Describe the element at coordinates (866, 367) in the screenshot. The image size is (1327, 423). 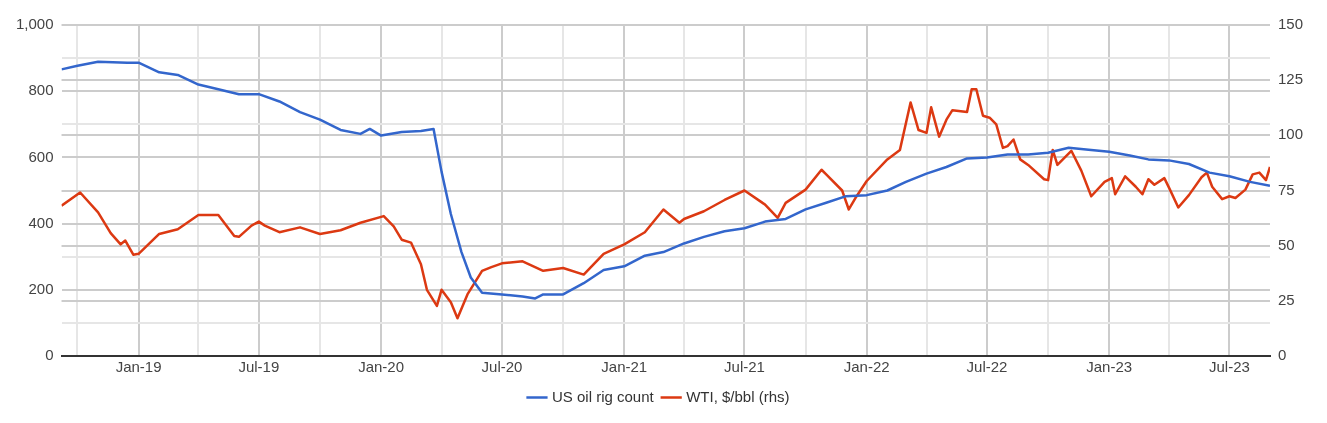
I see `x-tick-label: Jan-22` at that location.